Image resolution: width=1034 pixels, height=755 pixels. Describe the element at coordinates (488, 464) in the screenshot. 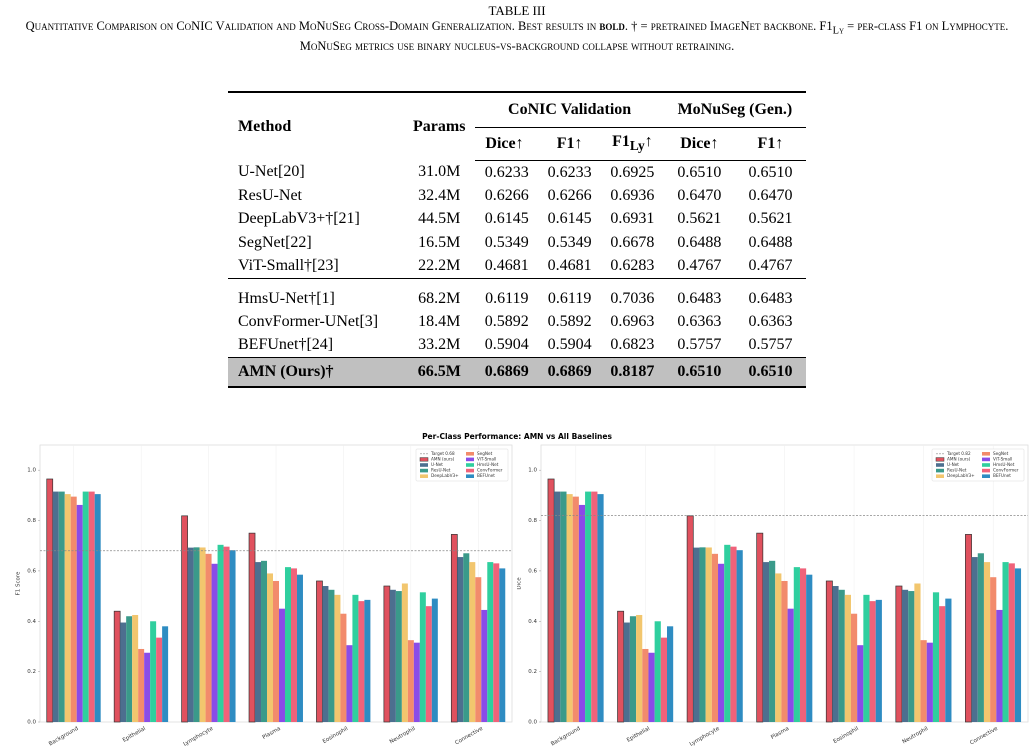

I see `legend-label: HmsU-Net` at that location.